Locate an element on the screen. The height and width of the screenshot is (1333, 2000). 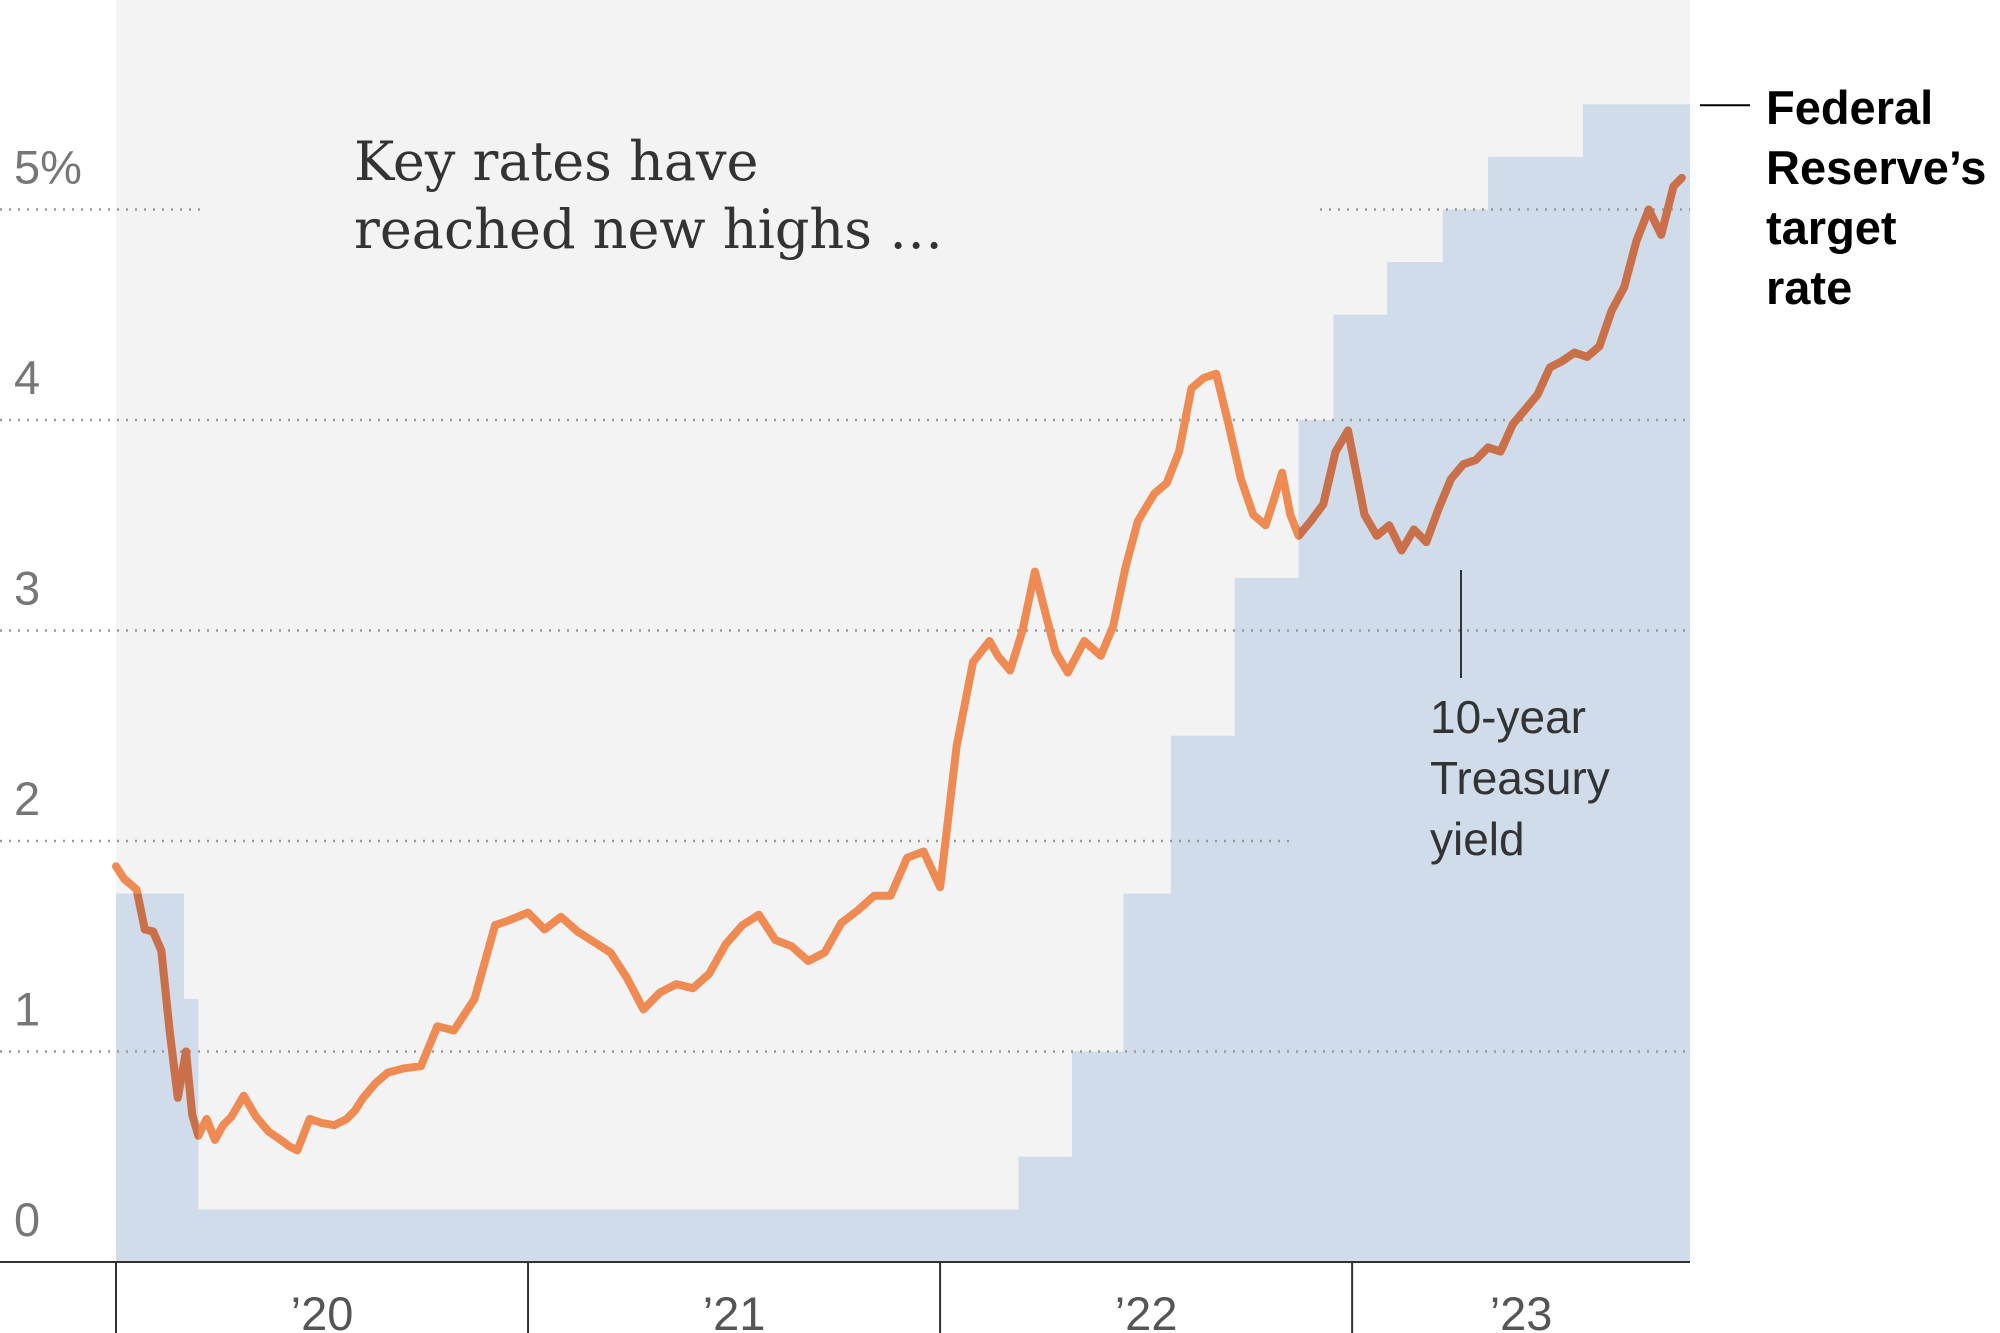
fed-label-line-1: Federal is located at coordinates (1849, 107).